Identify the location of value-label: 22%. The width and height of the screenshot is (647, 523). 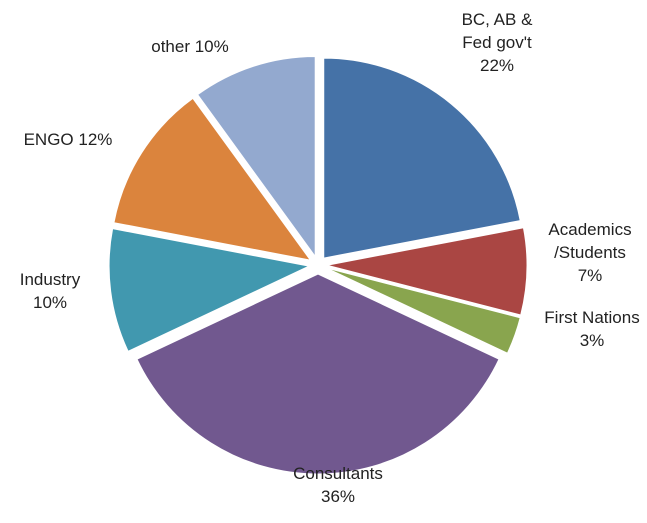
(497, 65).